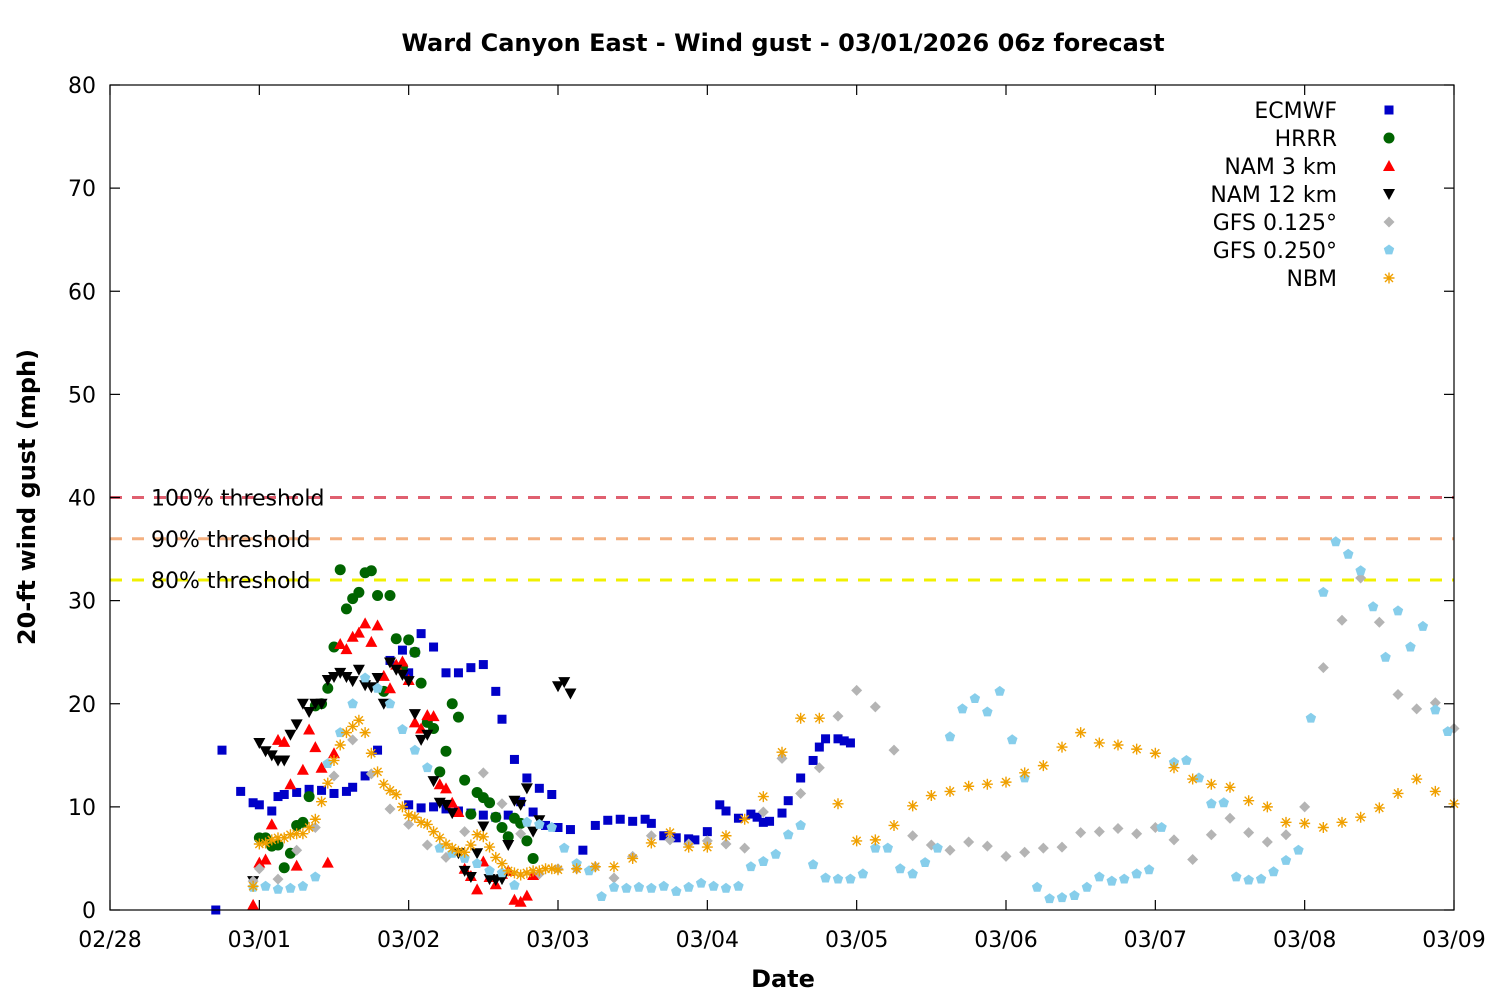 Image resolution: width=1500 pixels, height=1000 pixels. I want to click on legend-label: NAM 12 km, so click(1273, 195).